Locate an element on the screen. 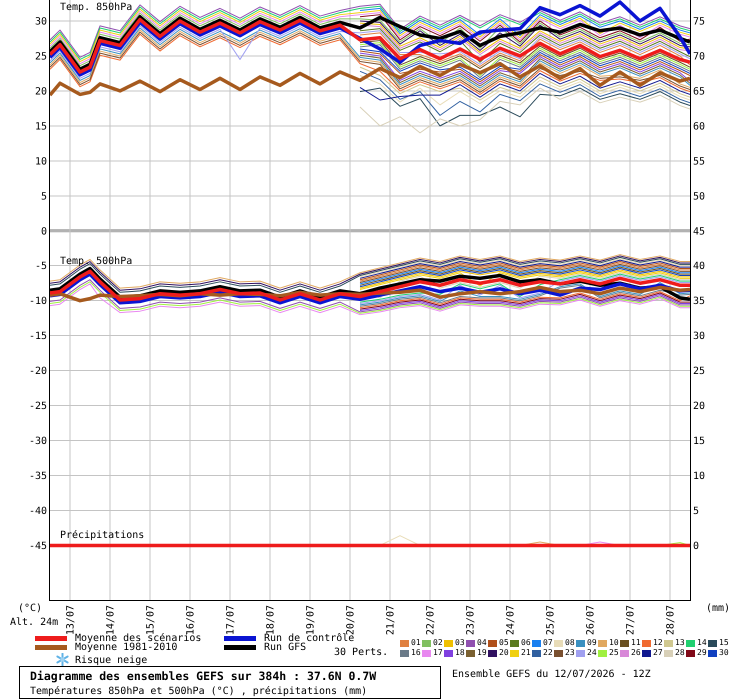 This screenshot has height=700, width=740. y-tick-label: -5 is located at coordinates (40, 266).